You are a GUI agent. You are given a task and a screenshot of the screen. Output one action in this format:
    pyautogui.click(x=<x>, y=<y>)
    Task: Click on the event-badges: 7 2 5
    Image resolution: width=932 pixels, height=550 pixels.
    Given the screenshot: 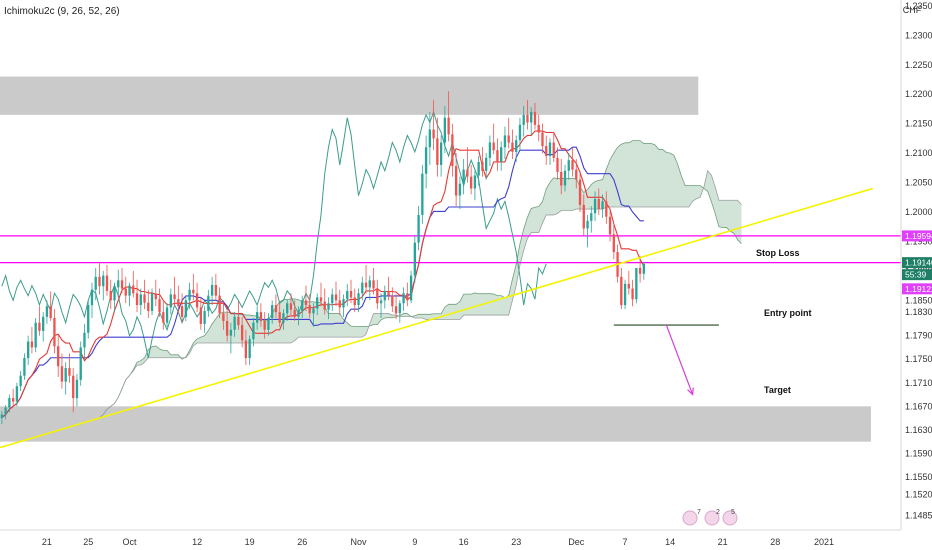 What is the action you would take?
    pyautogui.click(x=710, y=517)
    